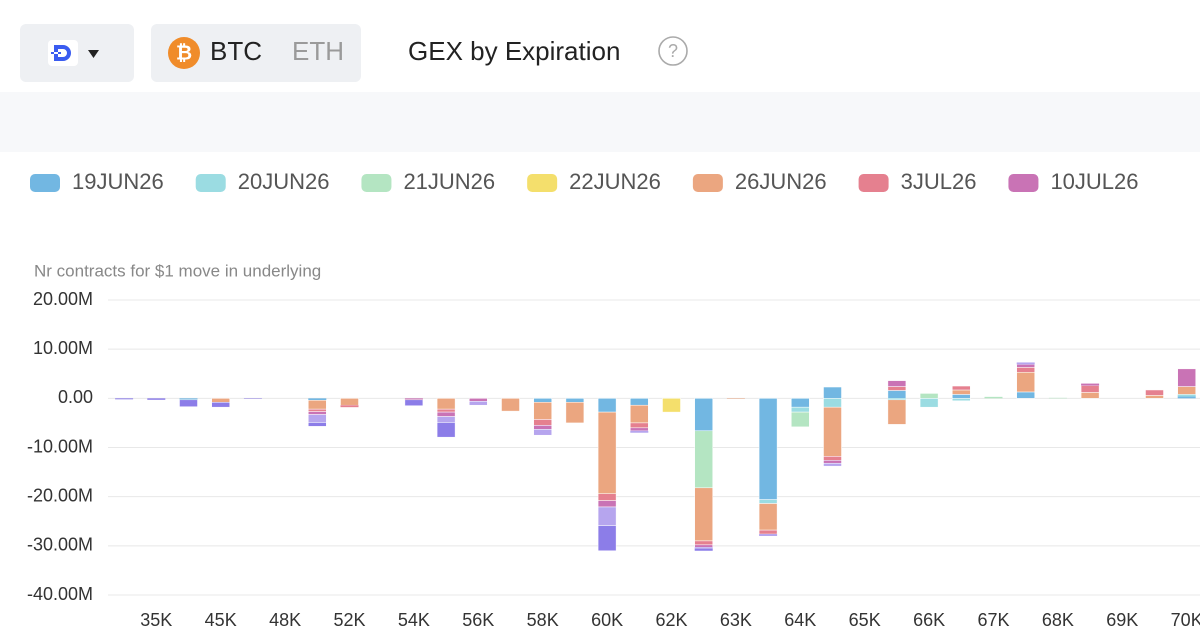 The image size is (1200, 643). What do you see at coordinates (600, 122) in the screenshot?
I see `filter-band` at bounding box center [600, 122].